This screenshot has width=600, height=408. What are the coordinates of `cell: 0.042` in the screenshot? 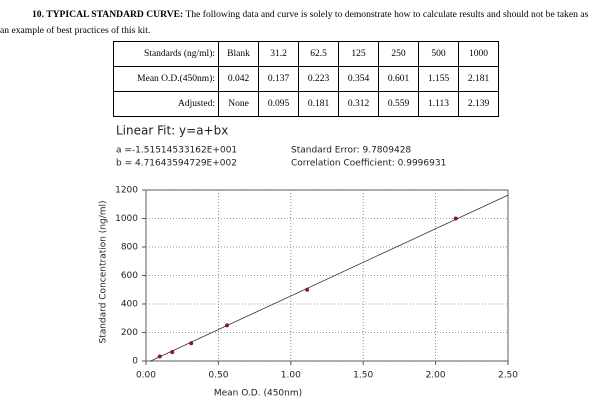 It's located at (238, 79).